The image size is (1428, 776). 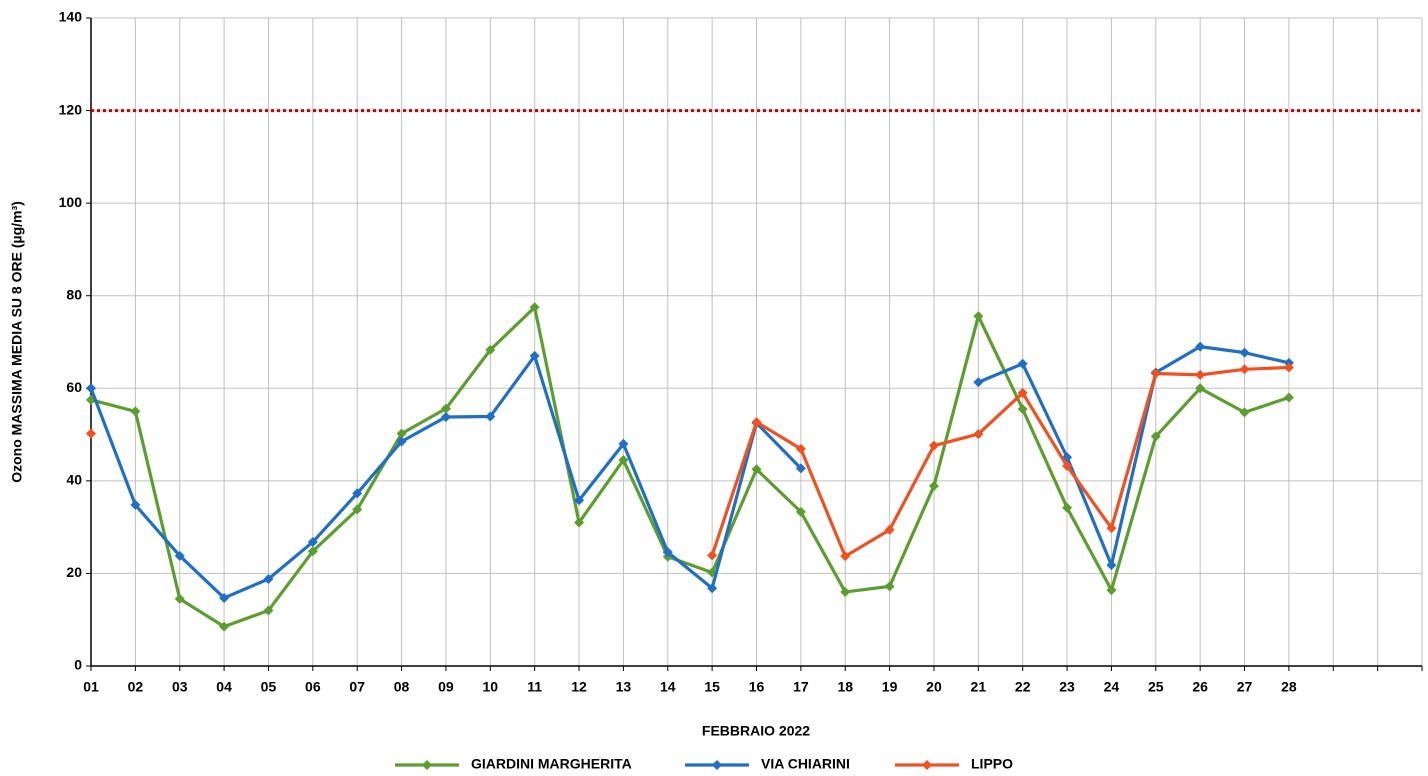 I want to click on x-tick-label: 12, so click(x=579, y=687).